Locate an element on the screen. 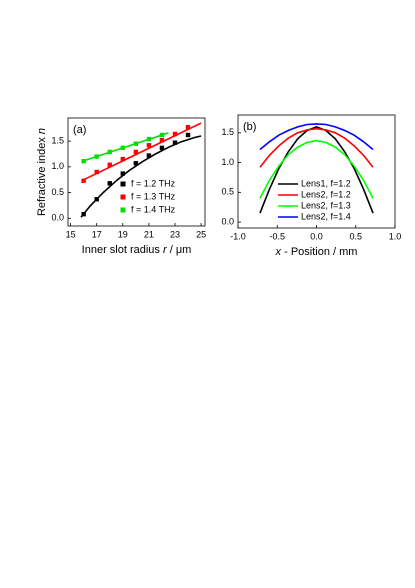 This screenshot has height=588, width=415. legend-label: Lens2, f=1.4 is located at coordinates (326, 216).